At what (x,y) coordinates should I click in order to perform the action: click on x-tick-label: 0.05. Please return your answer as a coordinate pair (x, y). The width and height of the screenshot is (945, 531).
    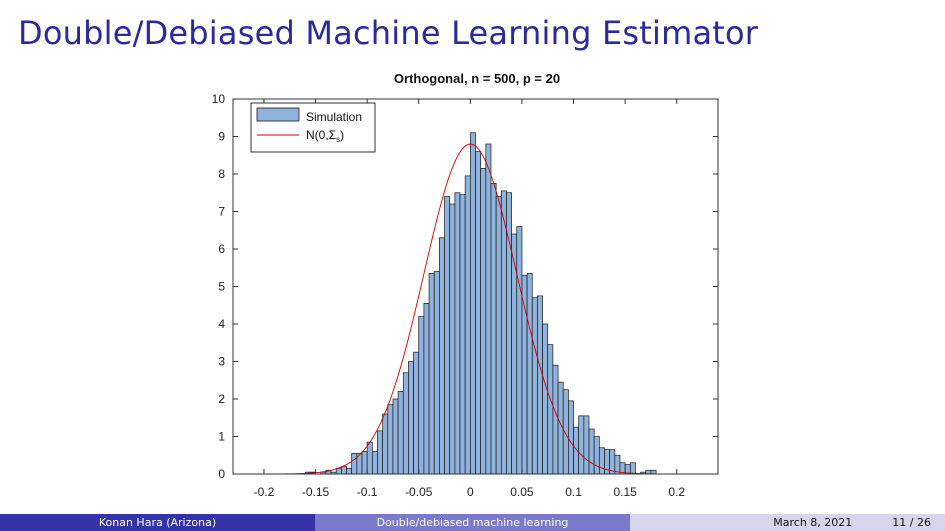
    Looking at the image, I should click on (522, 492).